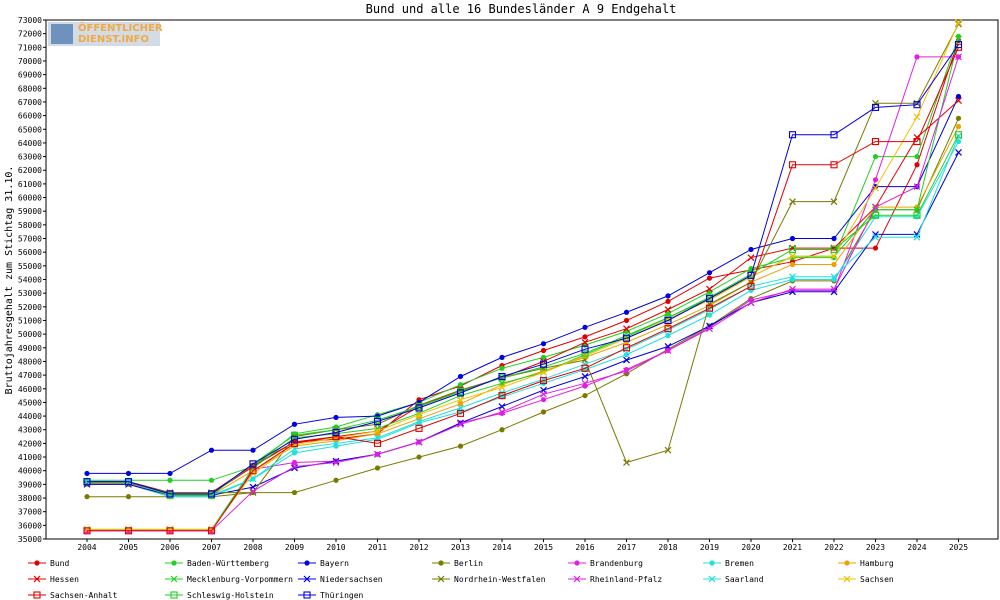 The width and height of the screenshot is (1000, 600). I want to click on x-tick-label: 2022, so click(833, 547).